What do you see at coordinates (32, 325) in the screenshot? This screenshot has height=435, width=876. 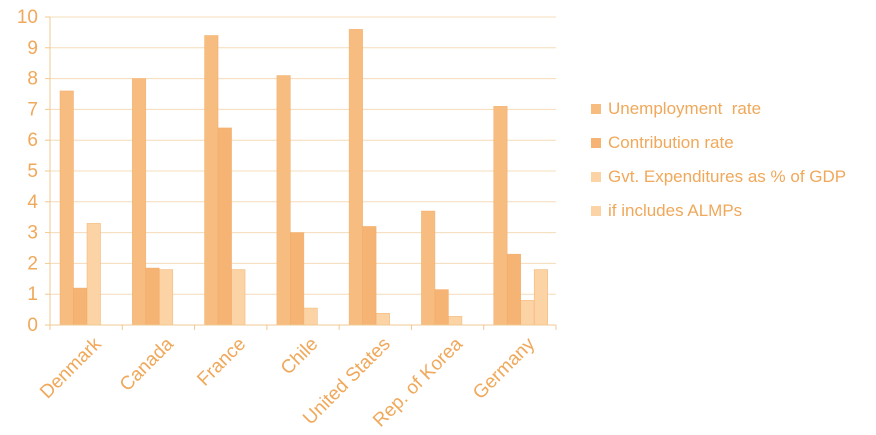 I see `y-tick-label: 0` at bounding box center [32, 325].